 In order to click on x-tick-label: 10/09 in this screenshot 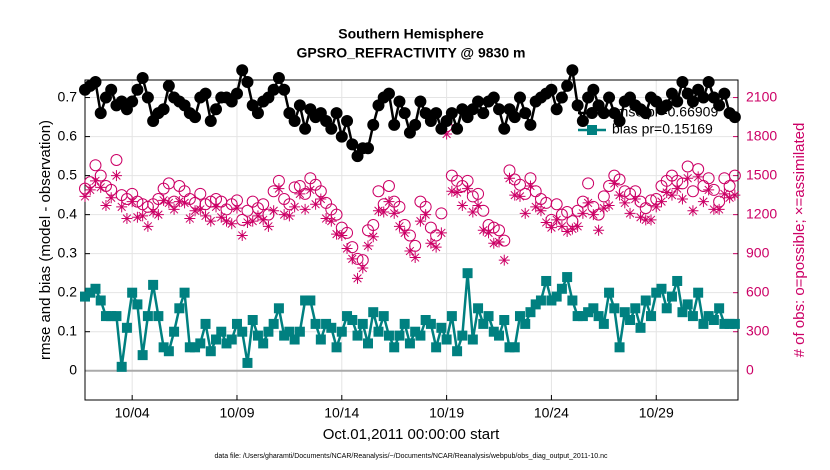, I will do `click(236, 413)`.